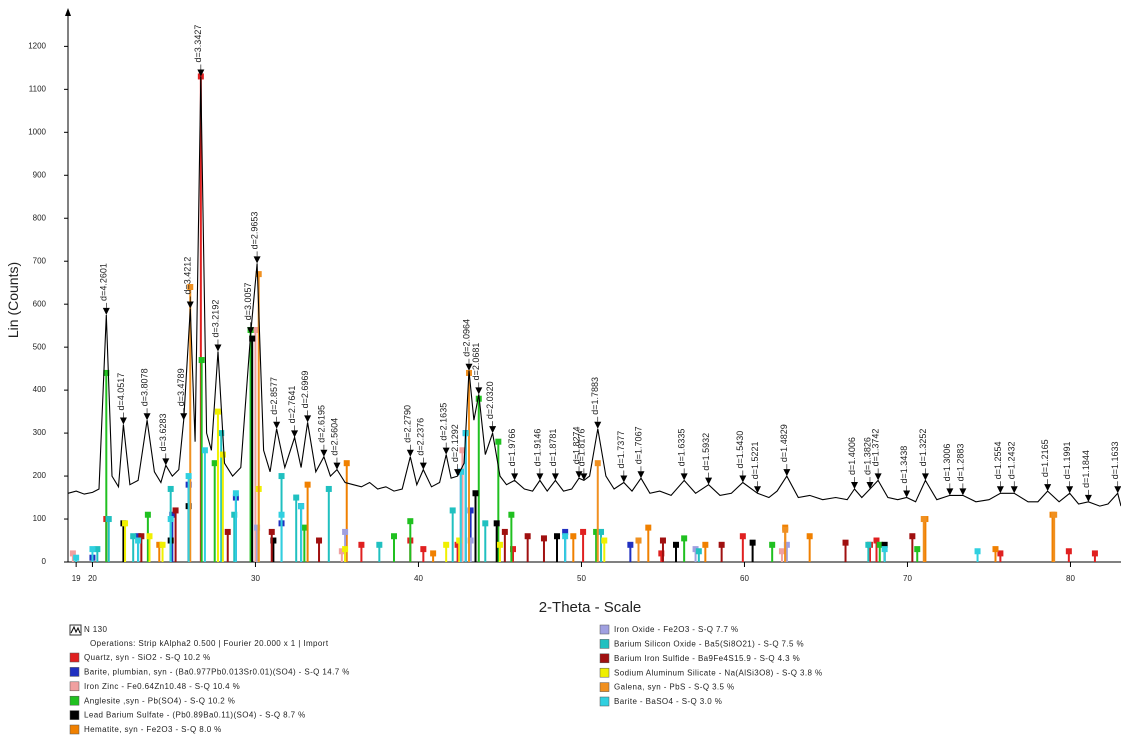  I want to click on peak-label: d=1.7377, so click(621, 450).